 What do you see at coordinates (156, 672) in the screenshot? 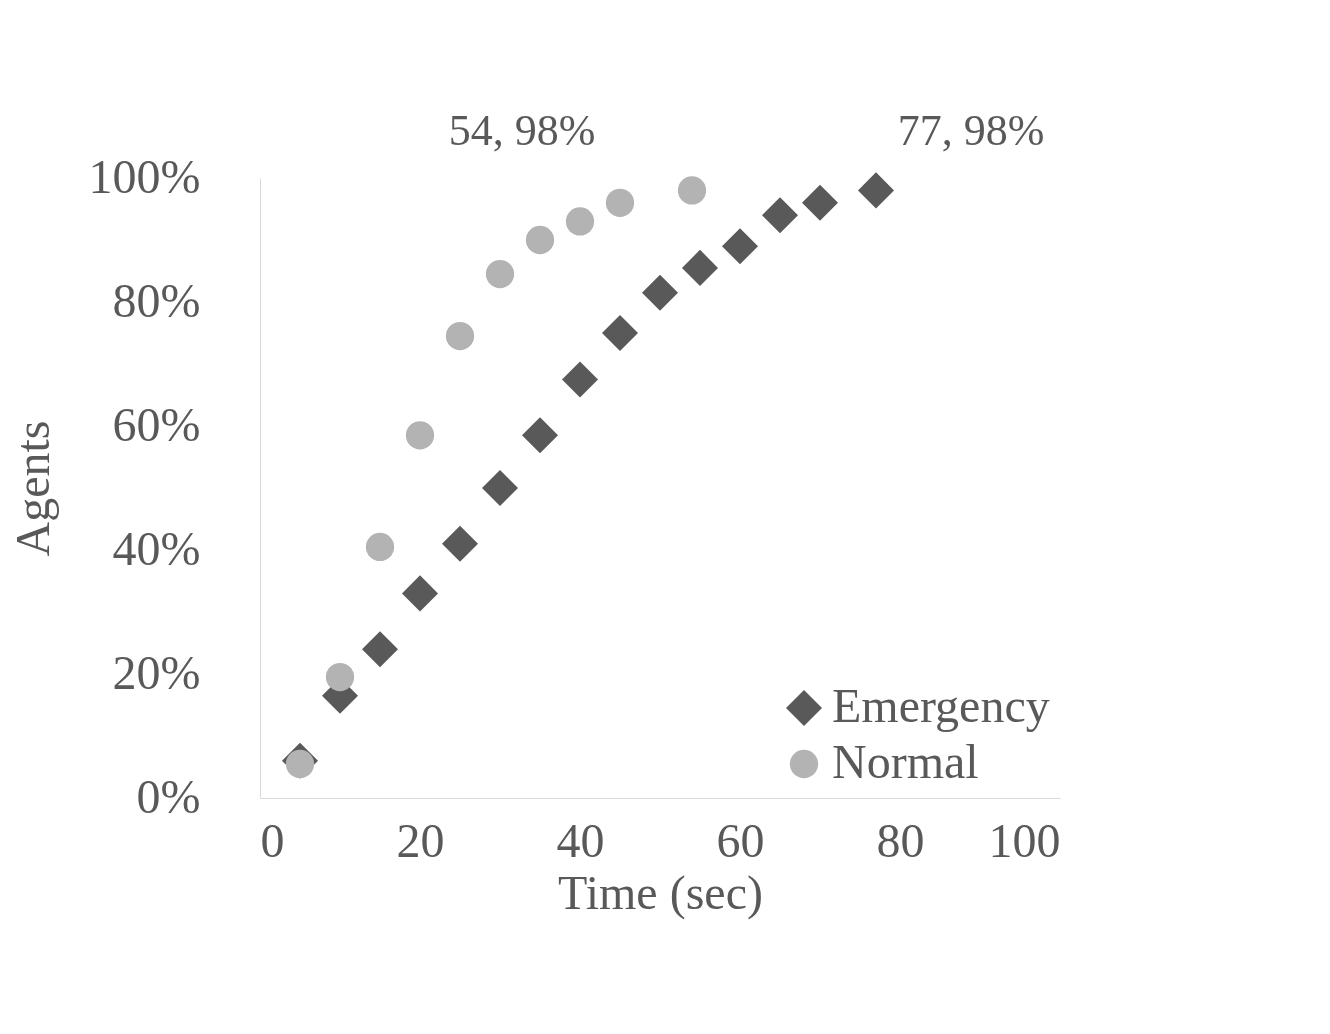
I see `y-tick-label: 20%` at bounding box center [156, 672].